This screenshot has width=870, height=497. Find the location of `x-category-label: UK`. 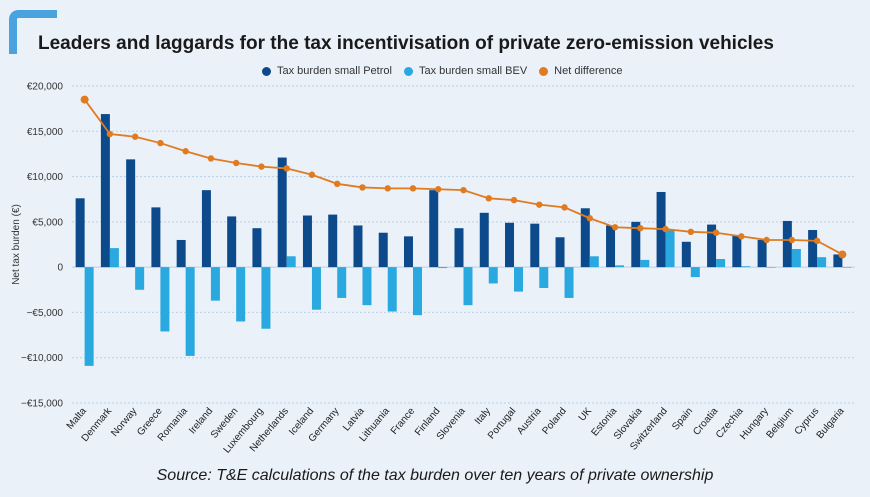

x-category-label: UK is located at coordinates (586, 415).